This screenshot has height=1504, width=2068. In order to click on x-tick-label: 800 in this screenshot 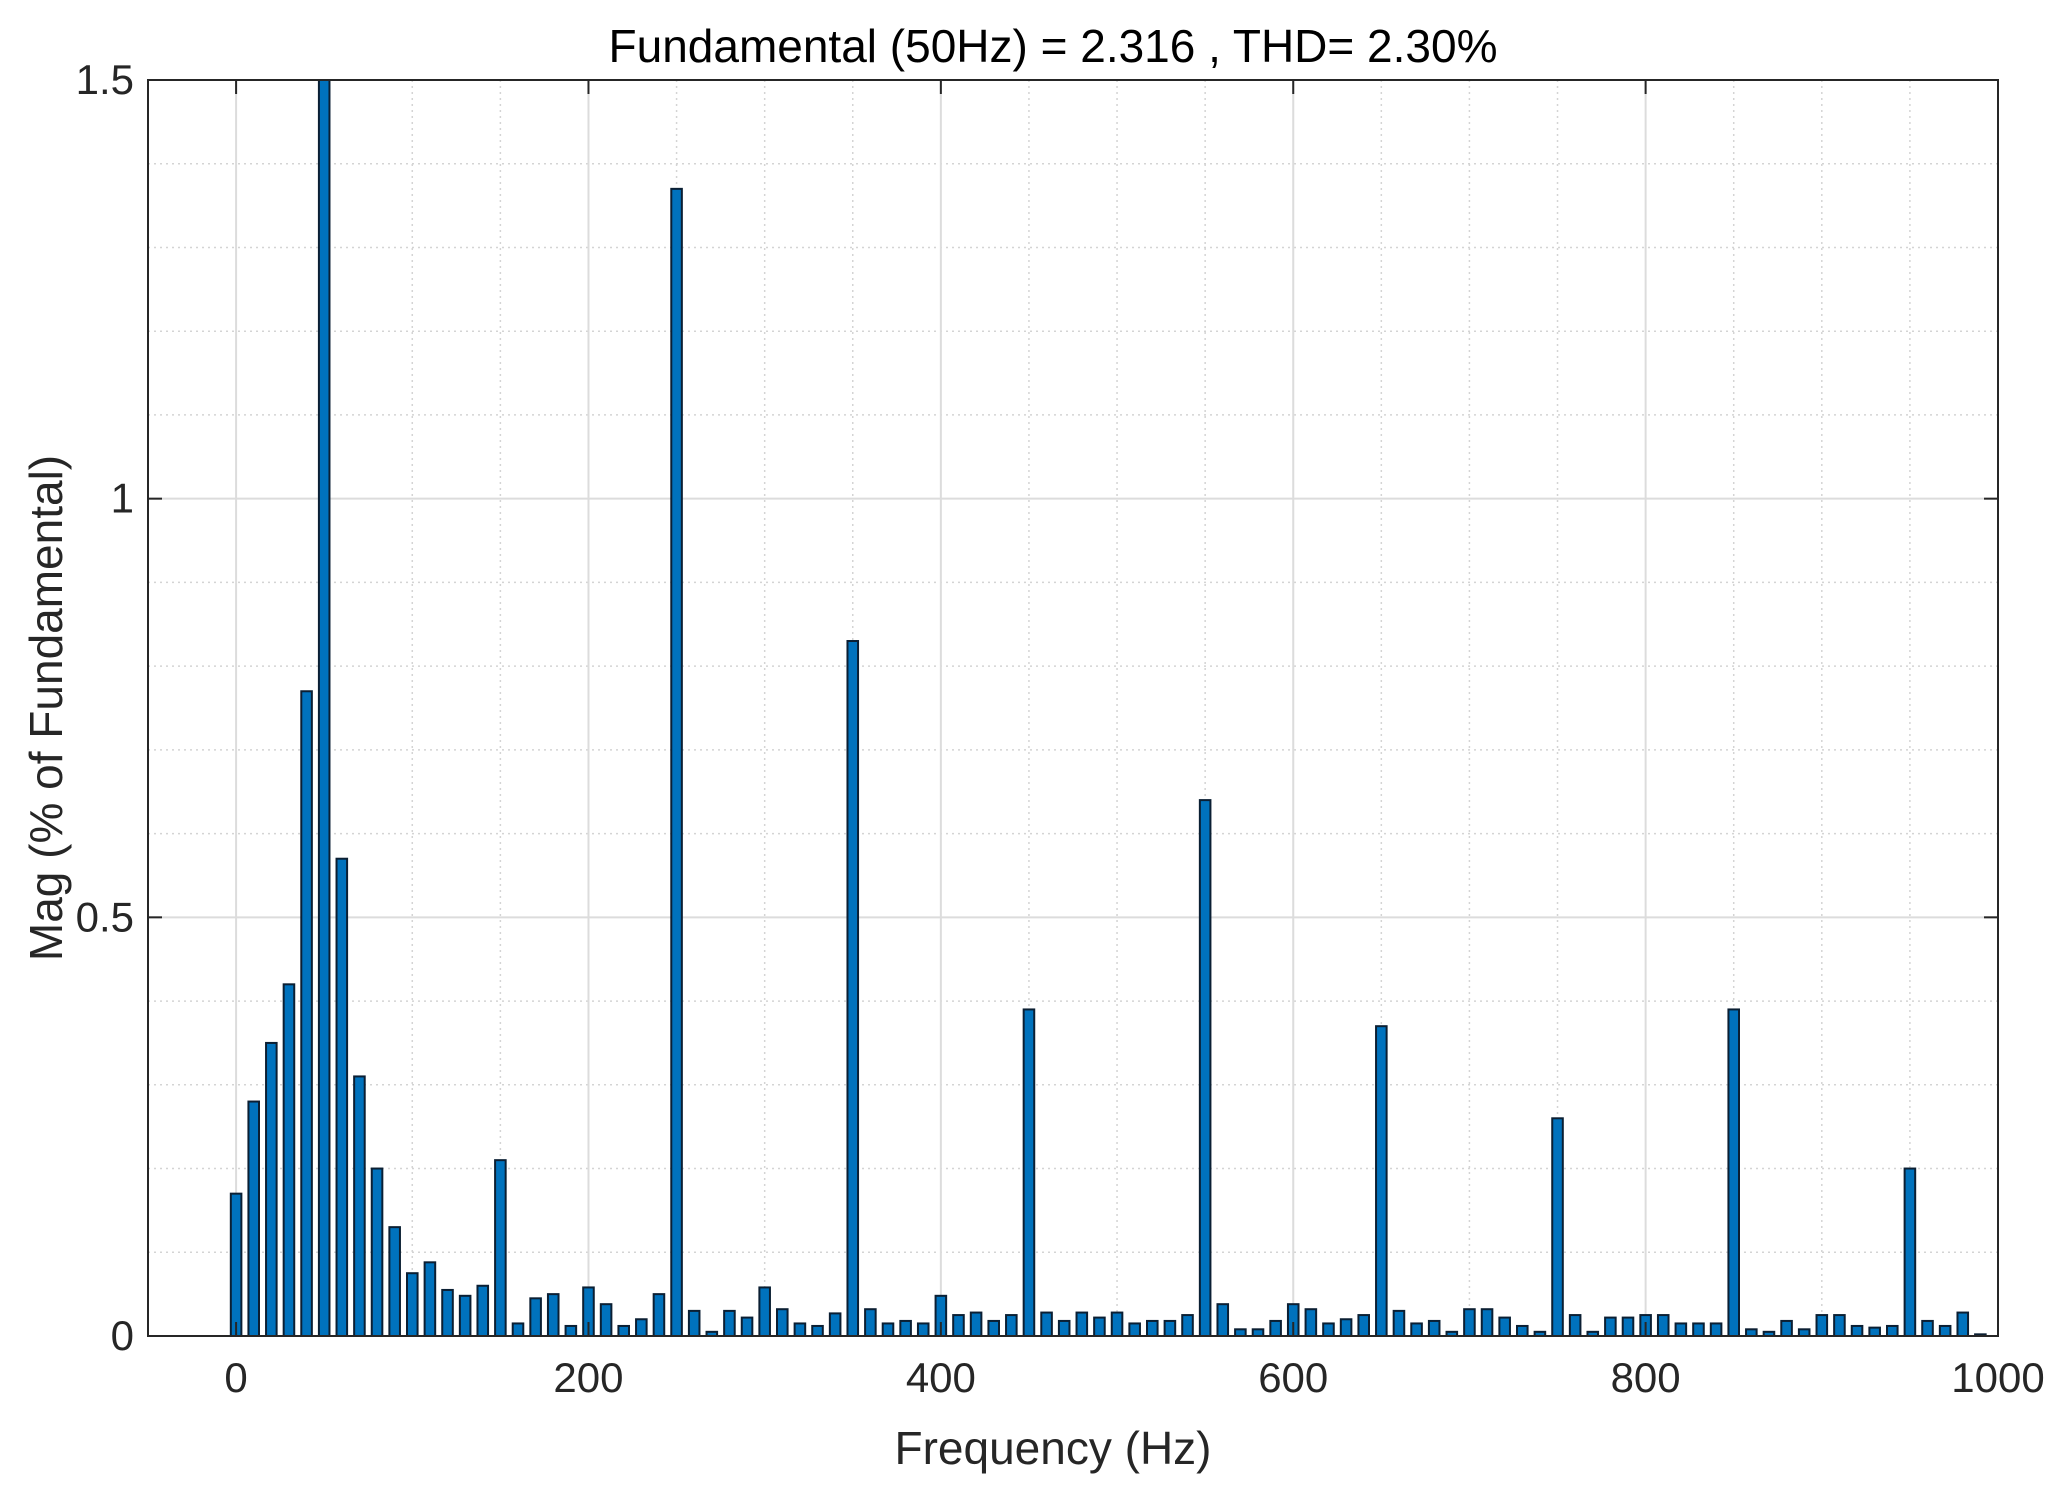, I will do `click(1646, 1377)`.